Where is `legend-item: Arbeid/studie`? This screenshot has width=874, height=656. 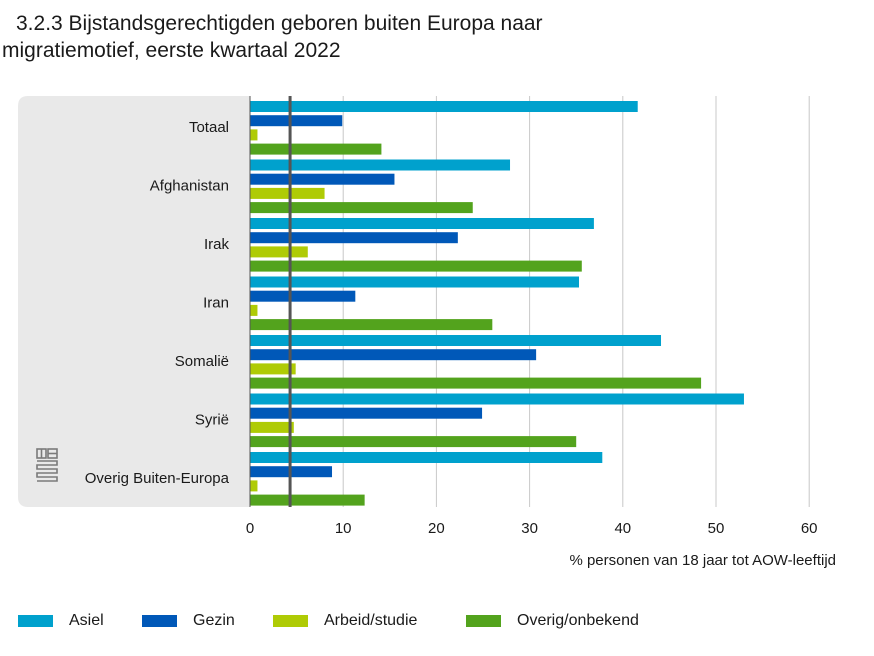 legend-item: Arbeid/studie is located at coordinates (345, 621).